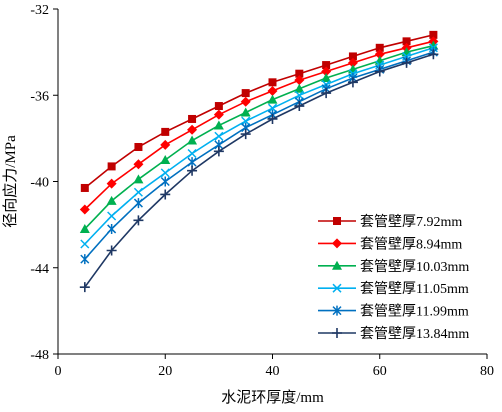 Image resolution: width=502 pixels, height=412 pixels. I want to click on y-axis-title: 径向应力/MPa, so click(10, 181).